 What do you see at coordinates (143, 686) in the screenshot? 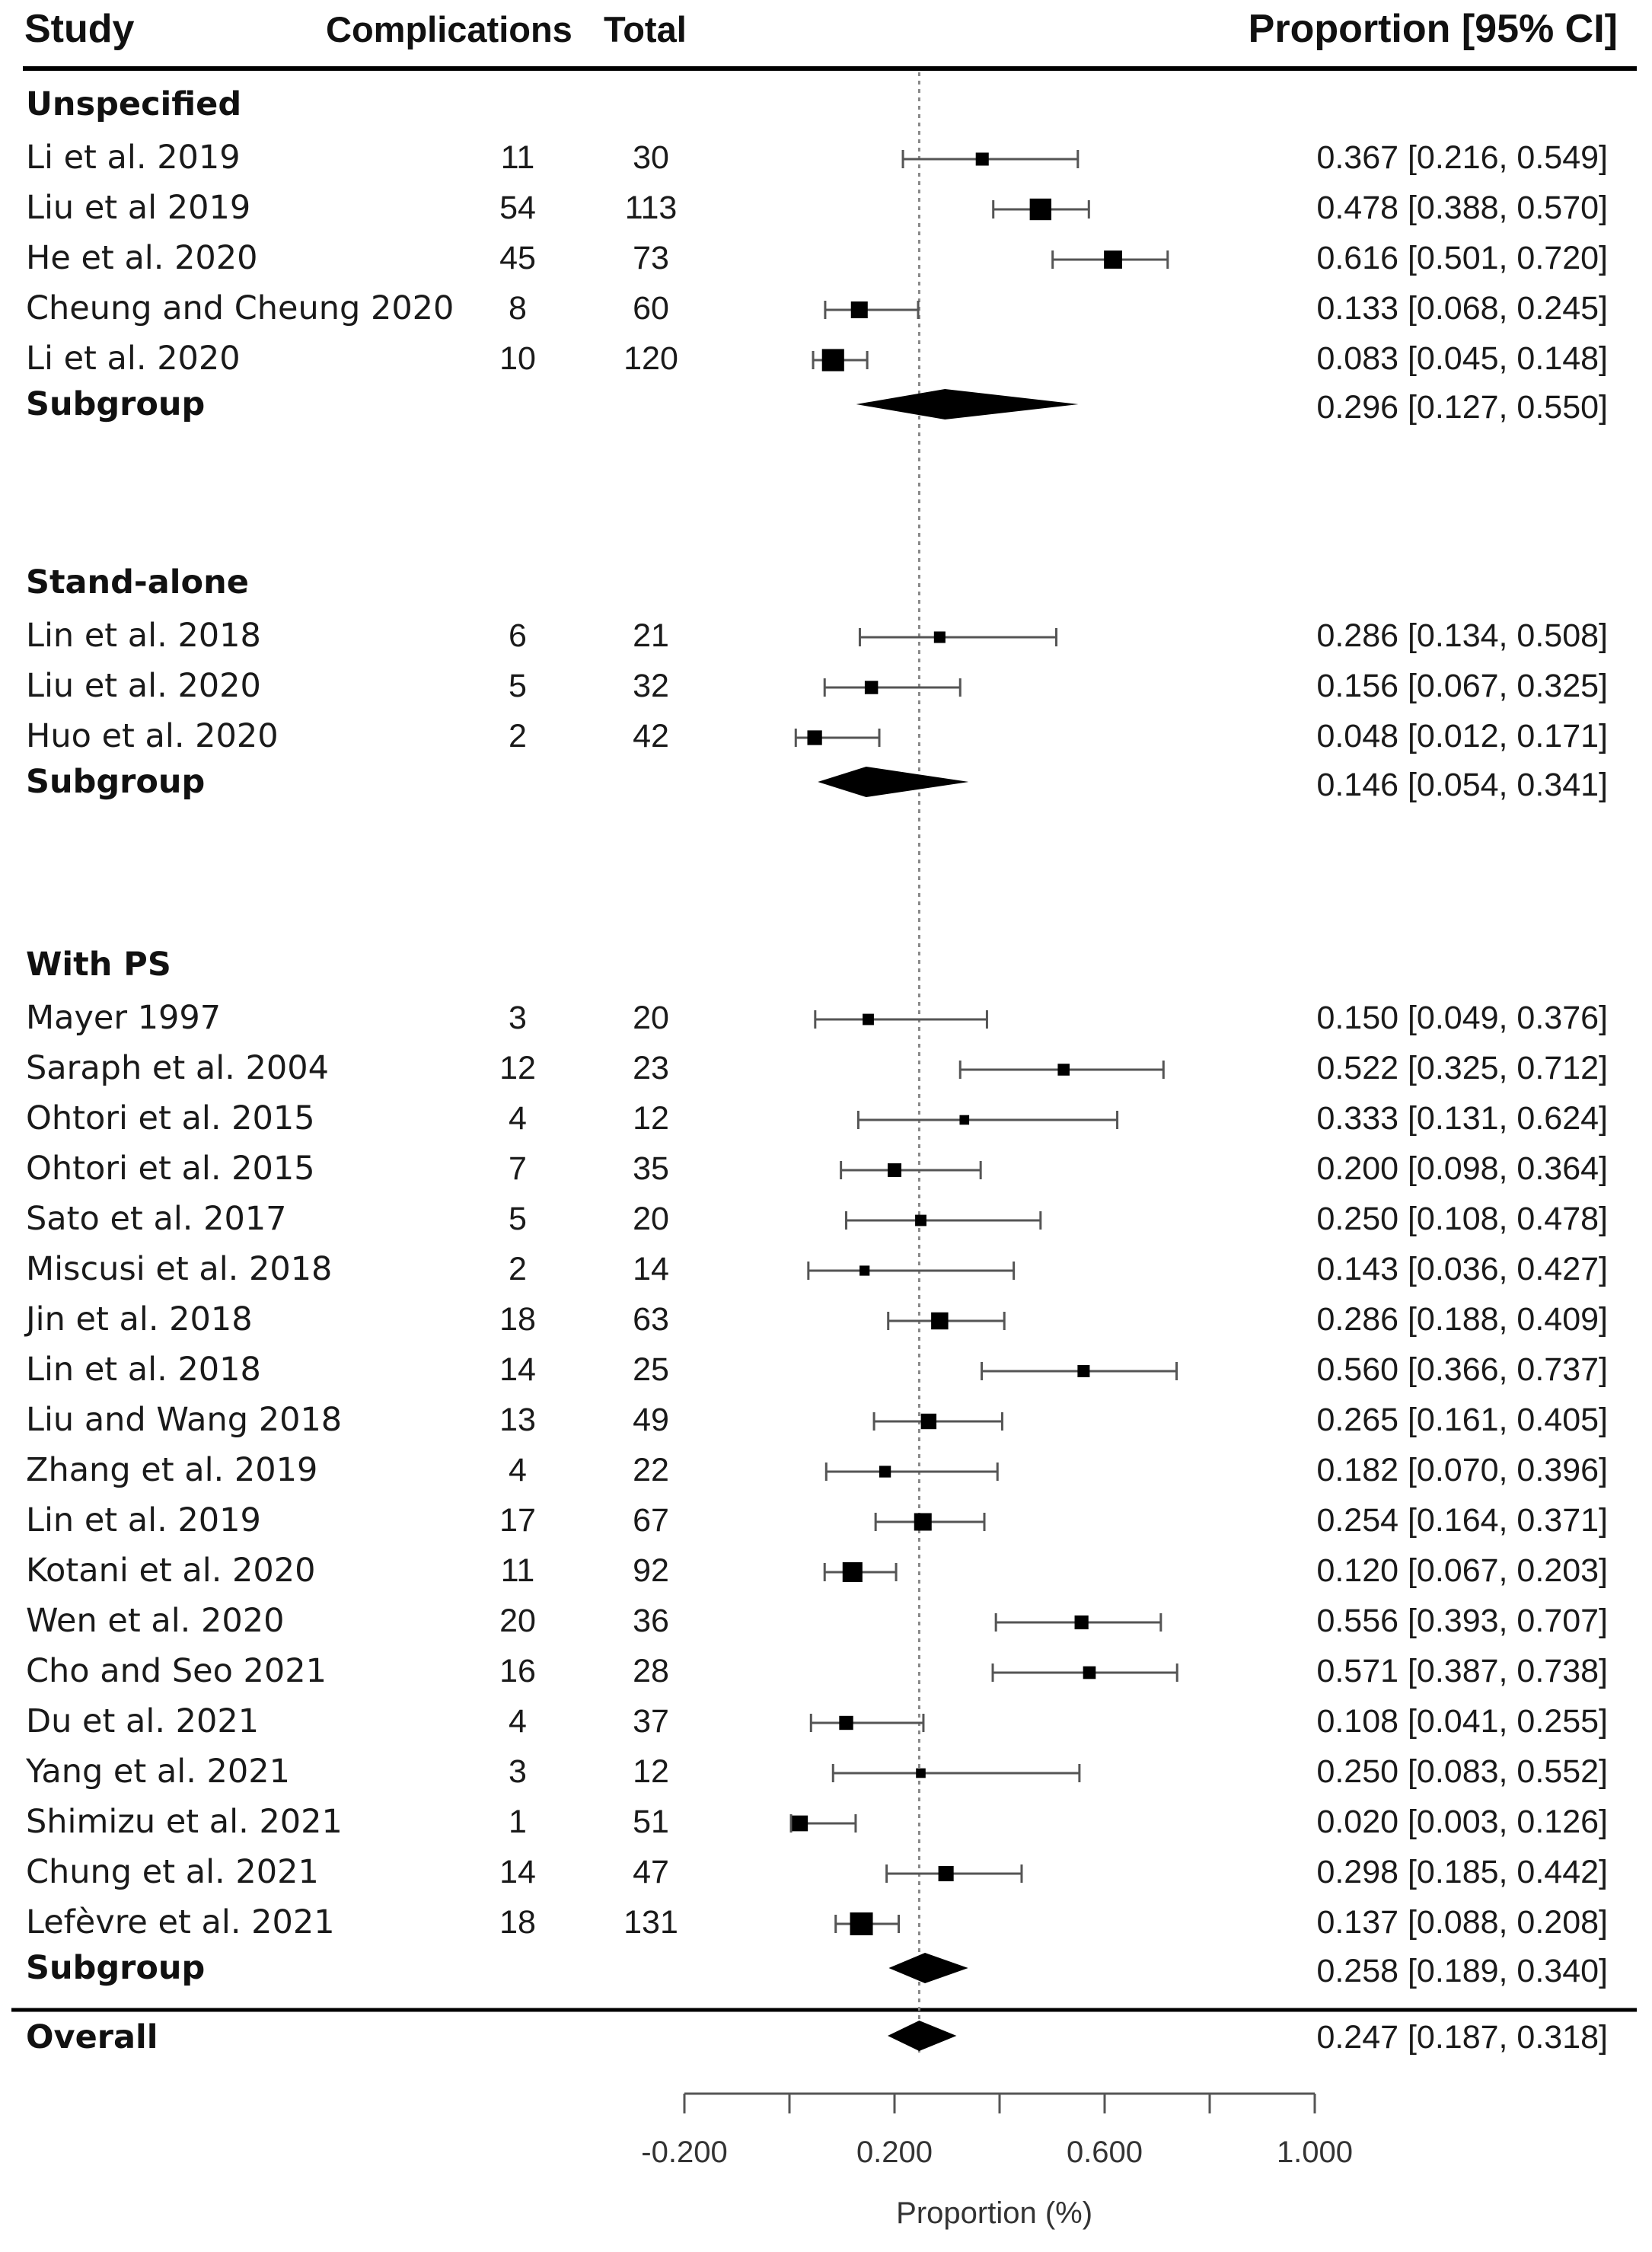
I see `study-name: Liu et al. 2020` at bounding box center [143, 686].